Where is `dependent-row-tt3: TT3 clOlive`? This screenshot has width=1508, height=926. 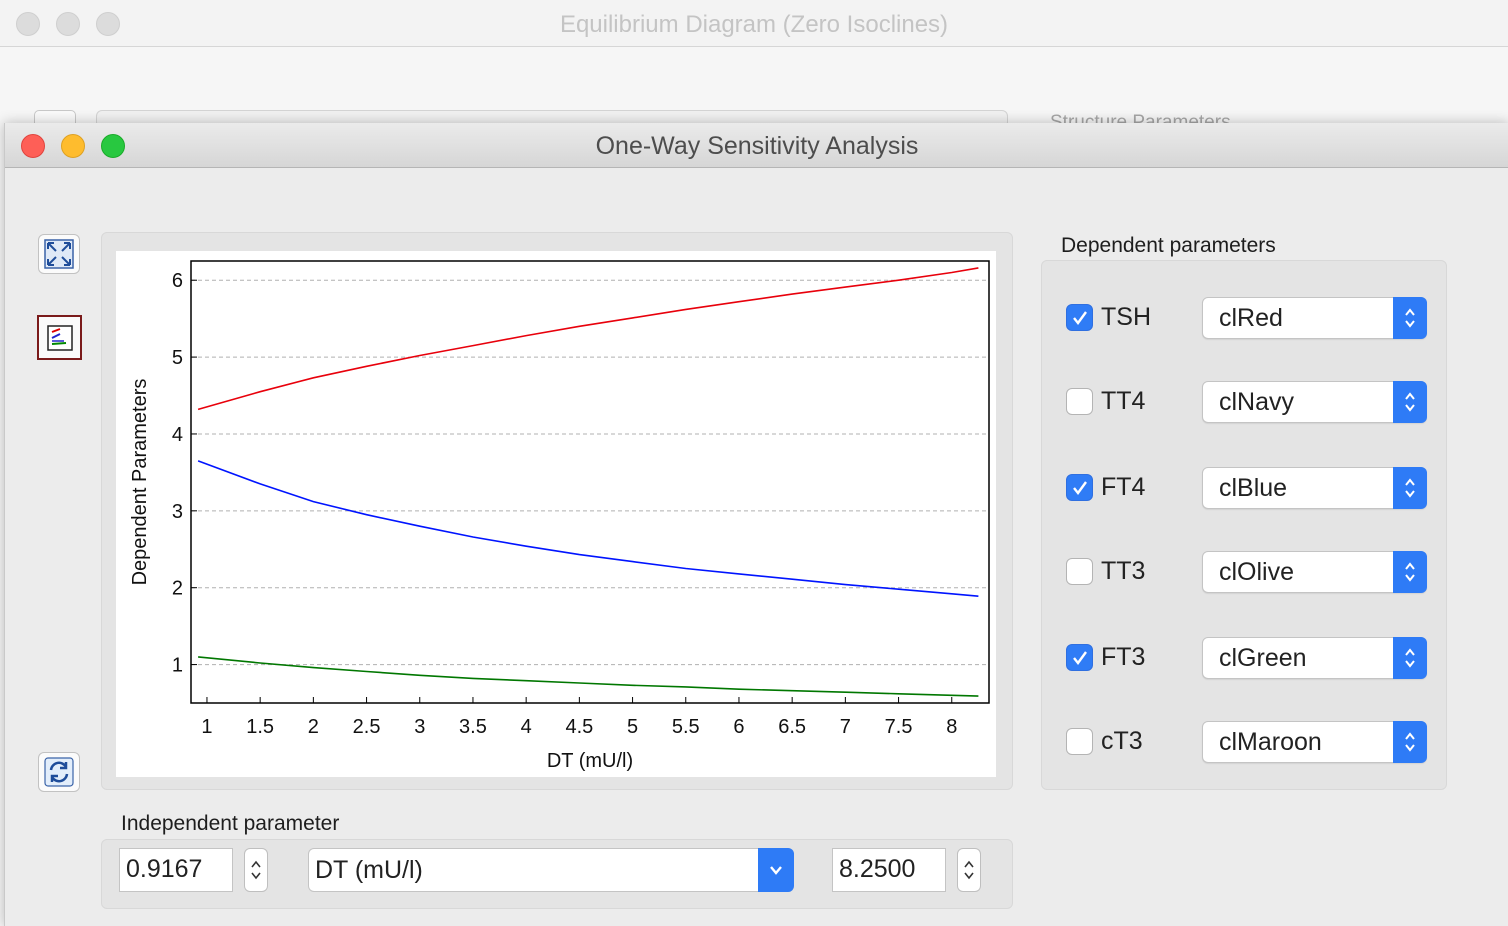 dependent-row-tt3: TT3 clOlive is located at coordinates (1246, 572).